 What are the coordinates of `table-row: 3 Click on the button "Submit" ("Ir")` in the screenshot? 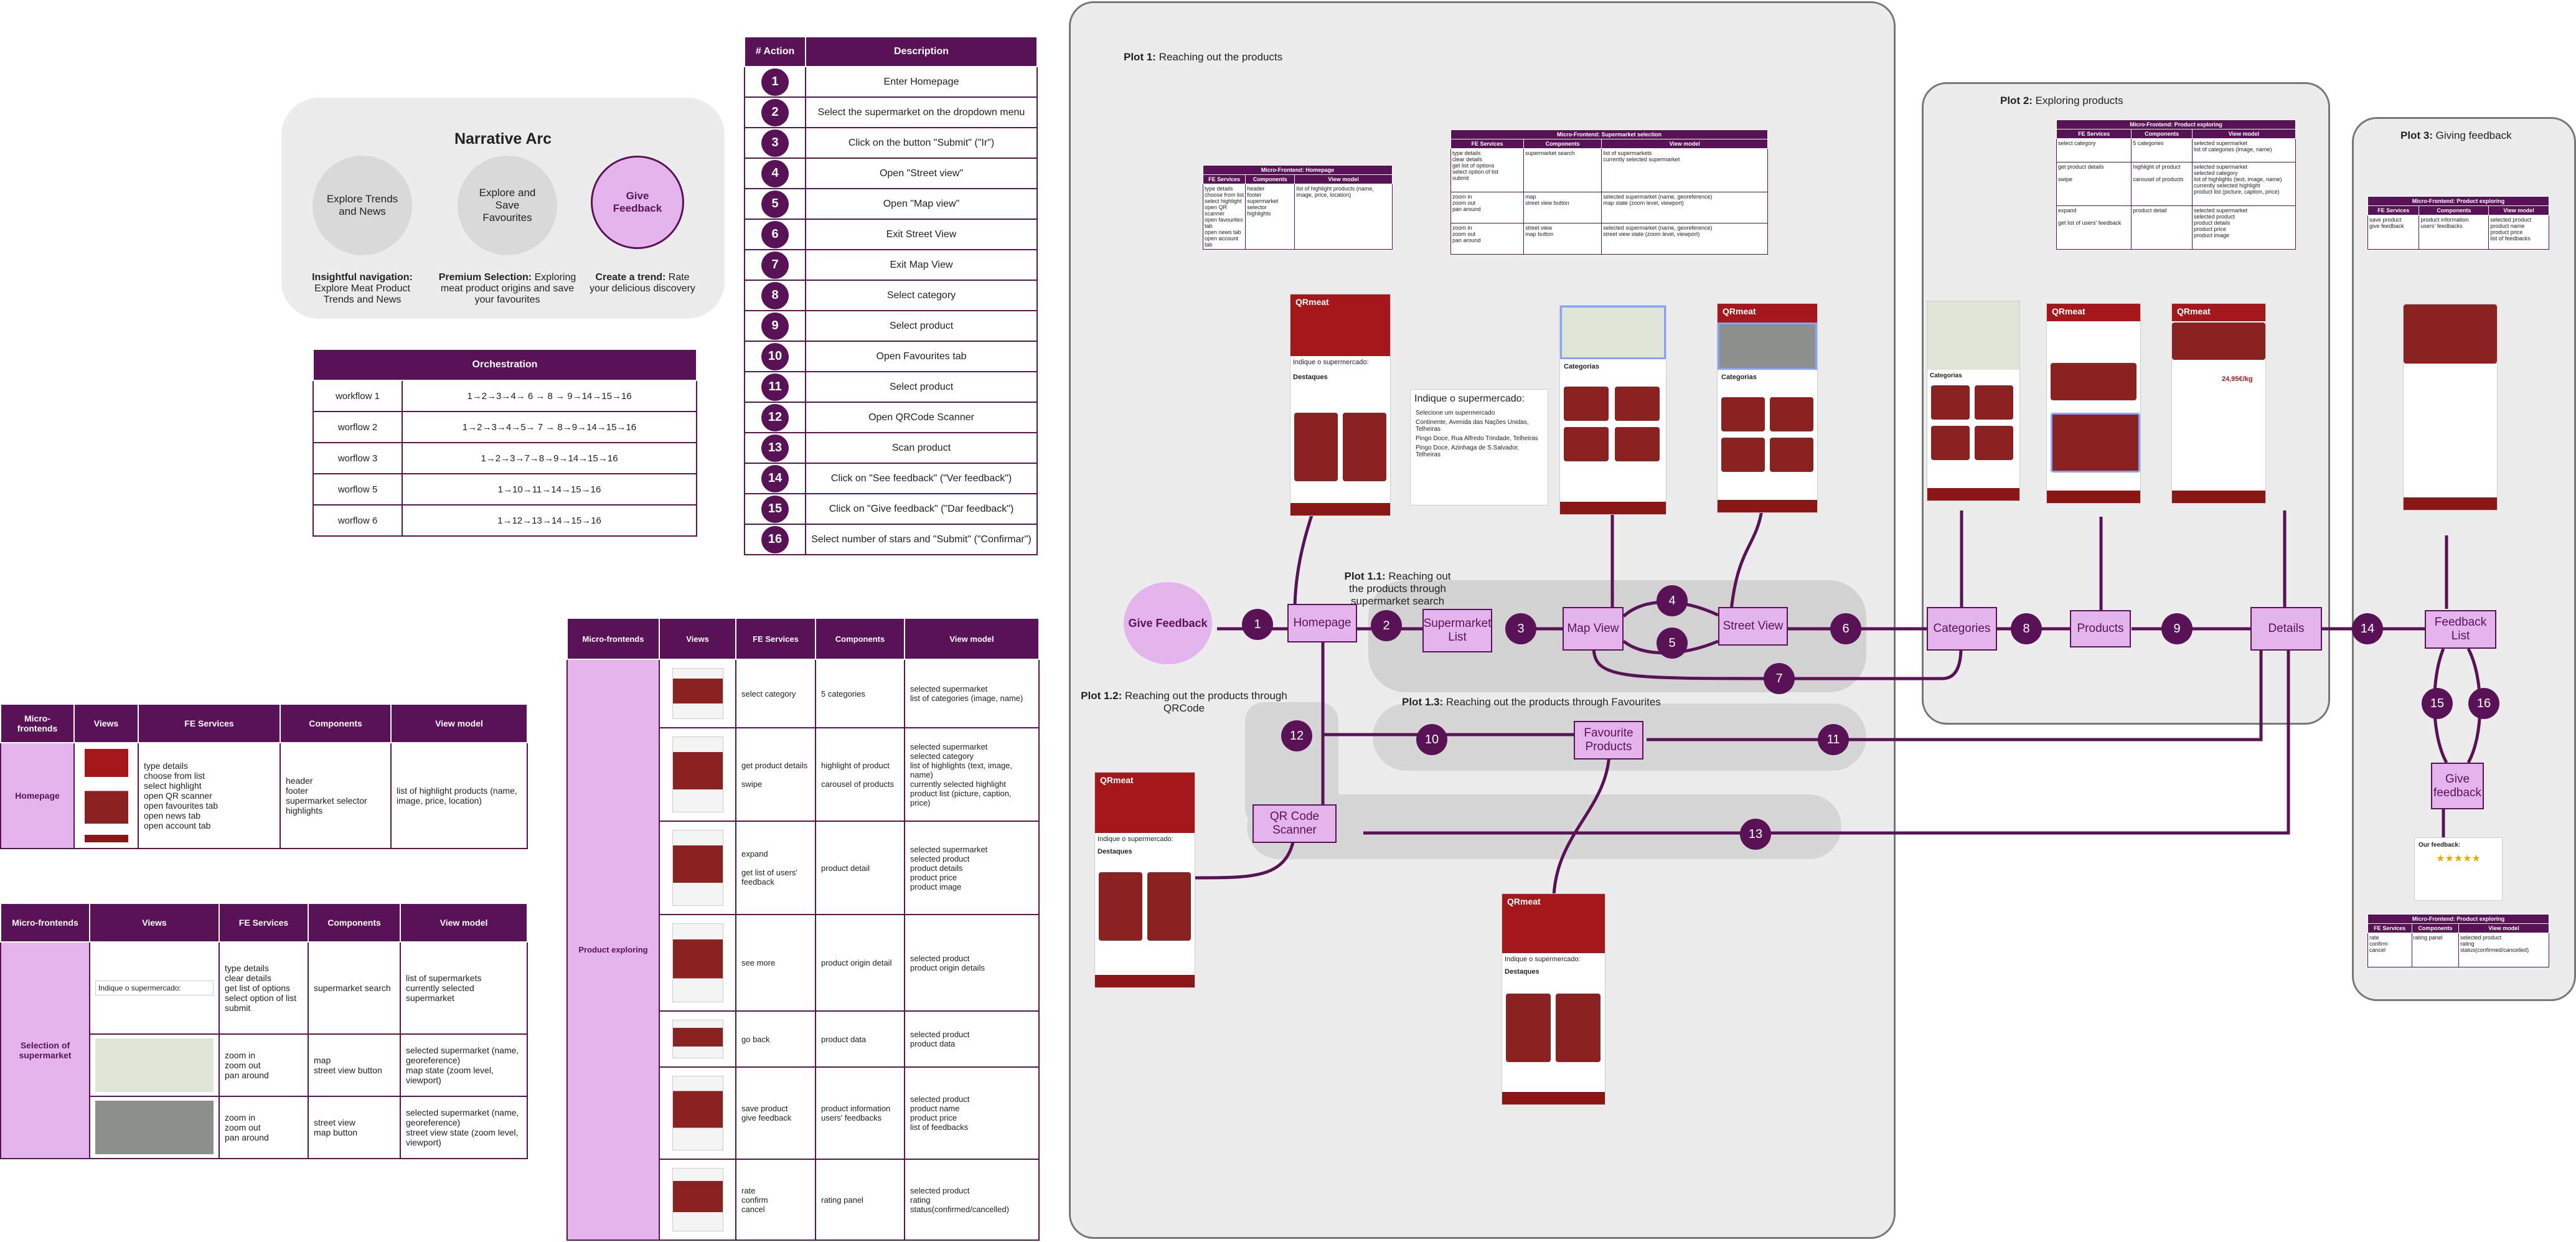 It's located at (891, 143).